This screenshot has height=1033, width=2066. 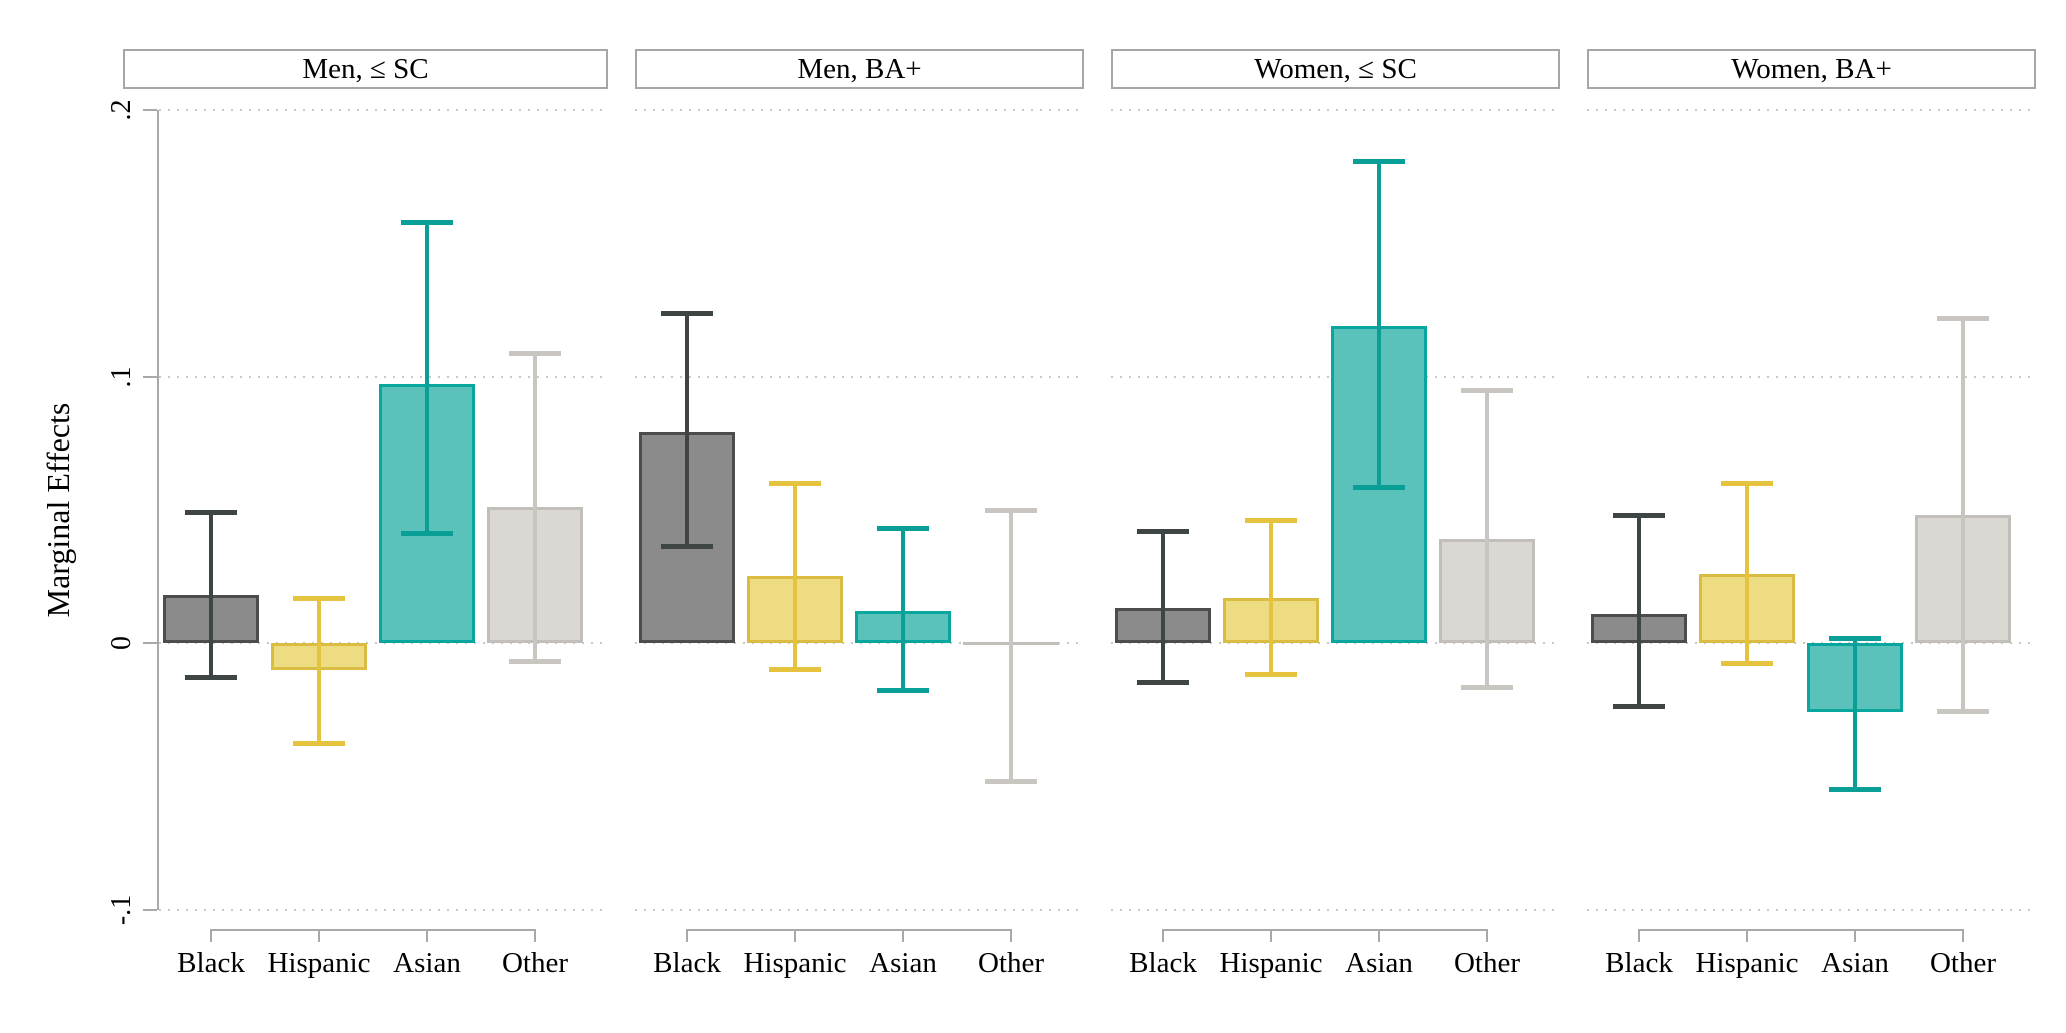 What do you see at coordinates (58, 510) in the screenshot?
I see `y-axis-title: Marginal Effects` at bounding box center [58, 510].